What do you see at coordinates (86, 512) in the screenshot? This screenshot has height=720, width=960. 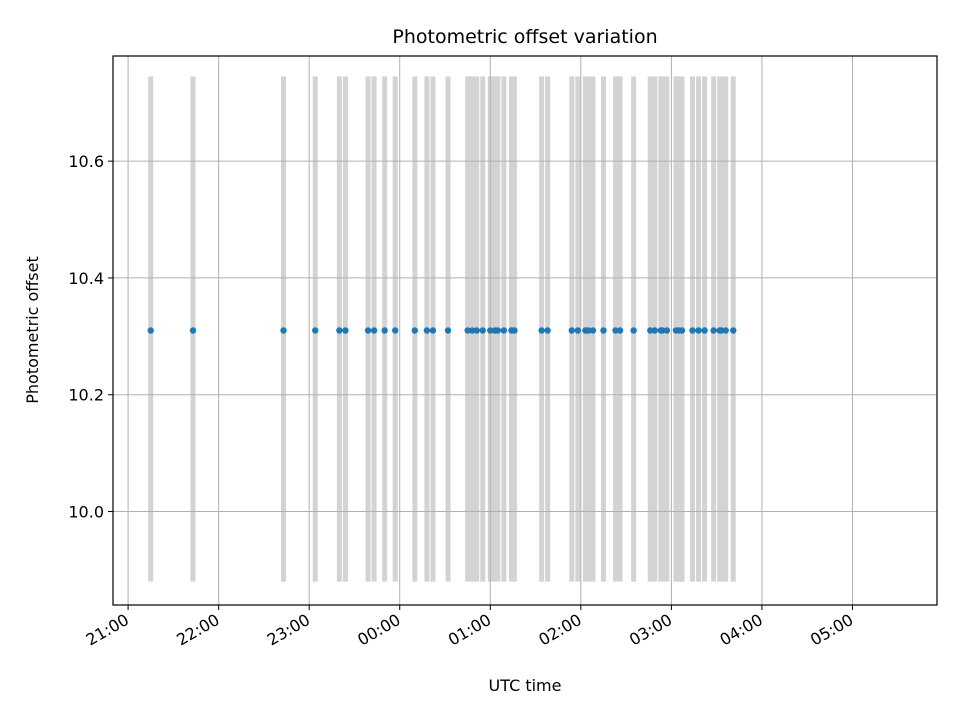 I see `y-tick-label: 10.0` at bounding box center [86, 512].